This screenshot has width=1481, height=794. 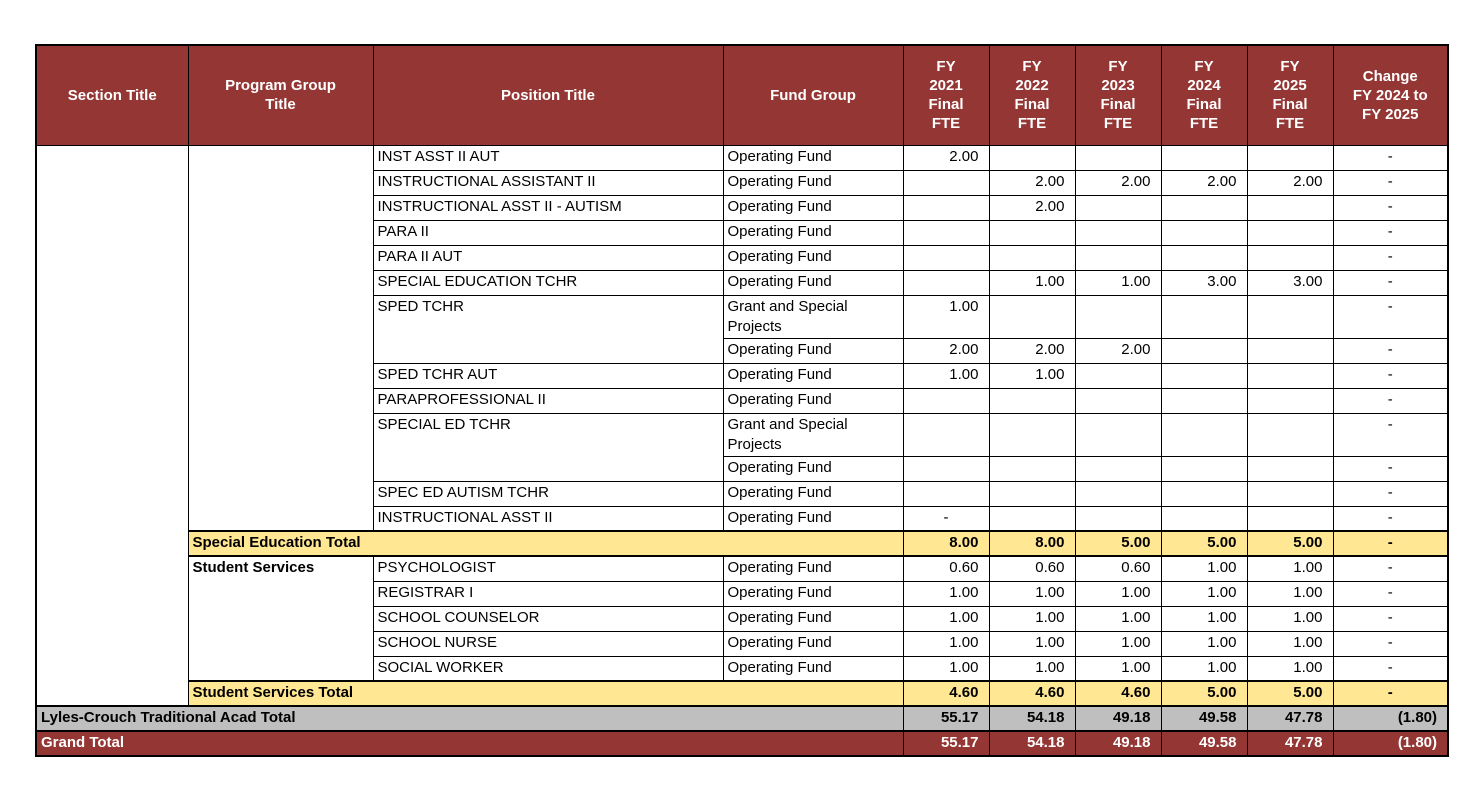 I want to click on group-total-label: Student Services Total, so click(x=545, y=693).